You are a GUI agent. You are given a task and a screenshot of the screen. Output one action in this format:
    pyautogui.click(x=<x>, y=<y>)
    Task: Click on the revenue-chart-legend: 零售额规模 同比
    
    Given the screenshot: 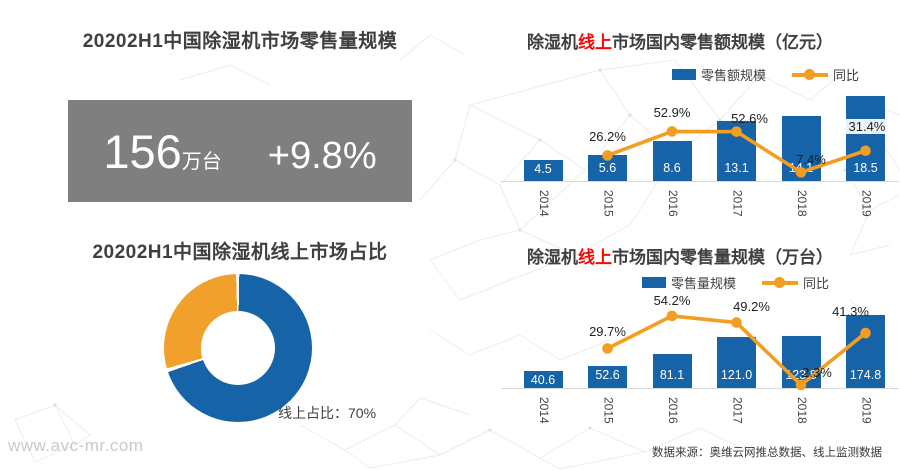 What is the action you would take?
    pyautogui.click(x=765, y=74)
    